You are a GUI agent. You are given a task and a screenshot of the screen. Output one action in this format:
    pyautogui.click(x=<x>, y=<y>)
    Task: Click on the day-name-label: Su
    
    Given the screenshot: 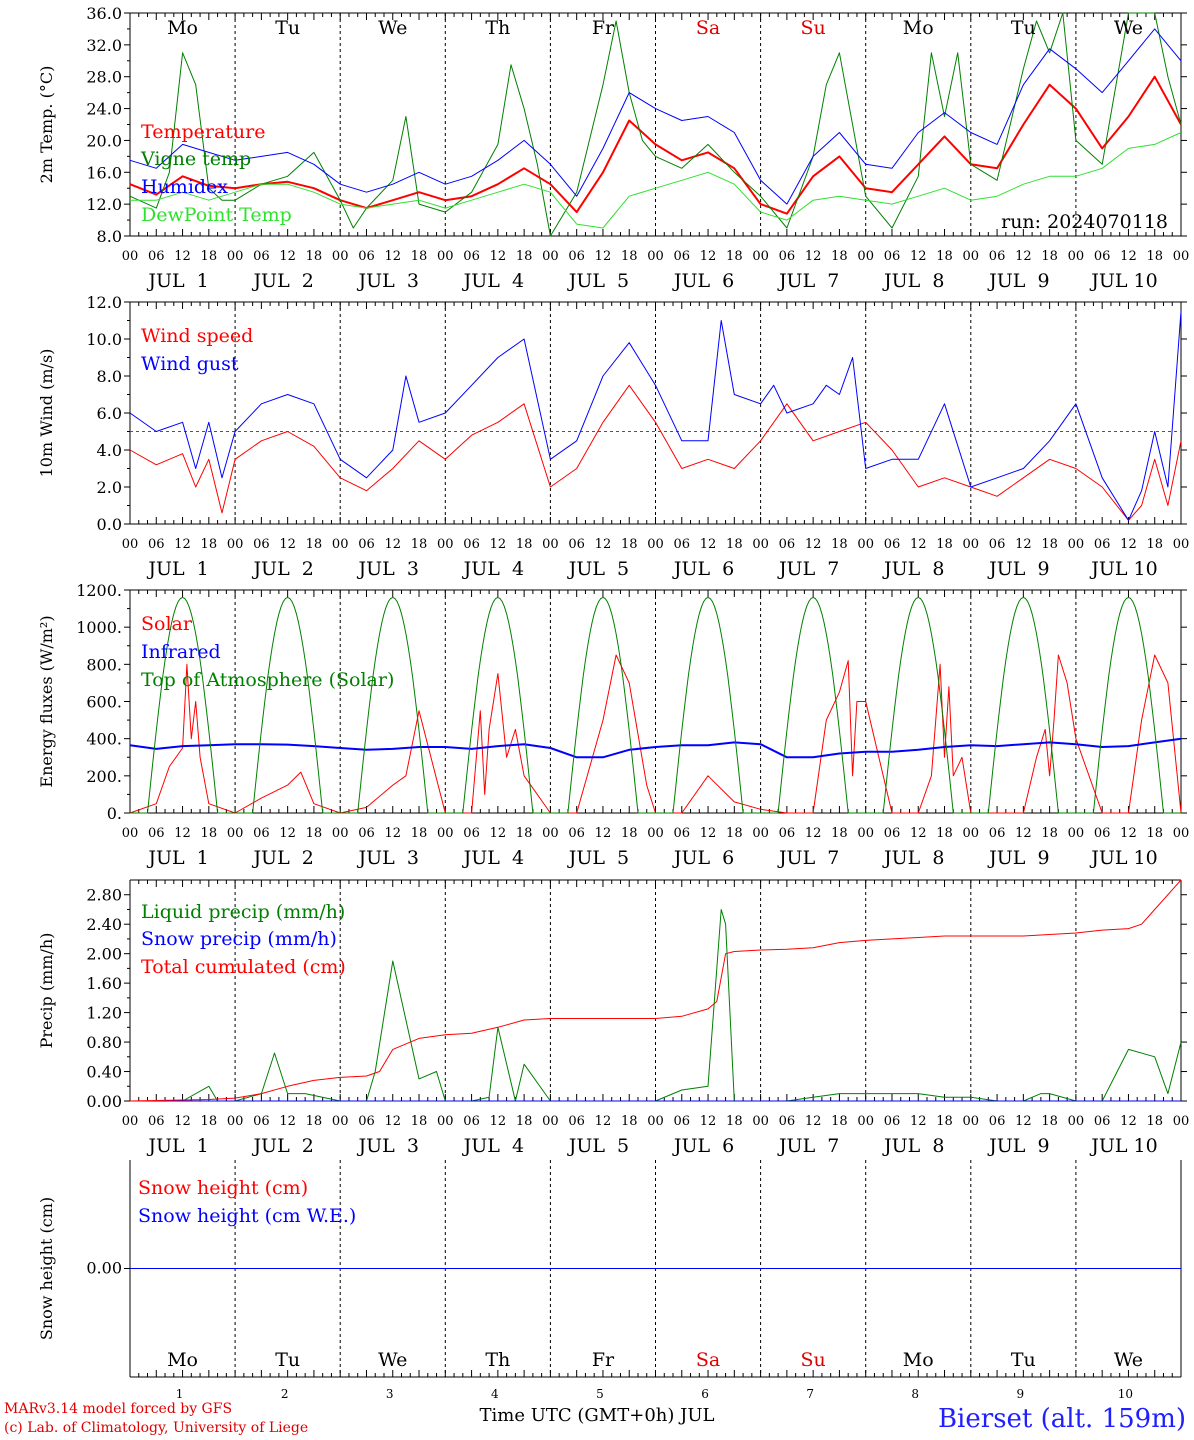 What is the action you would take?
    pyautogui.click(x=813, y=1360)
    